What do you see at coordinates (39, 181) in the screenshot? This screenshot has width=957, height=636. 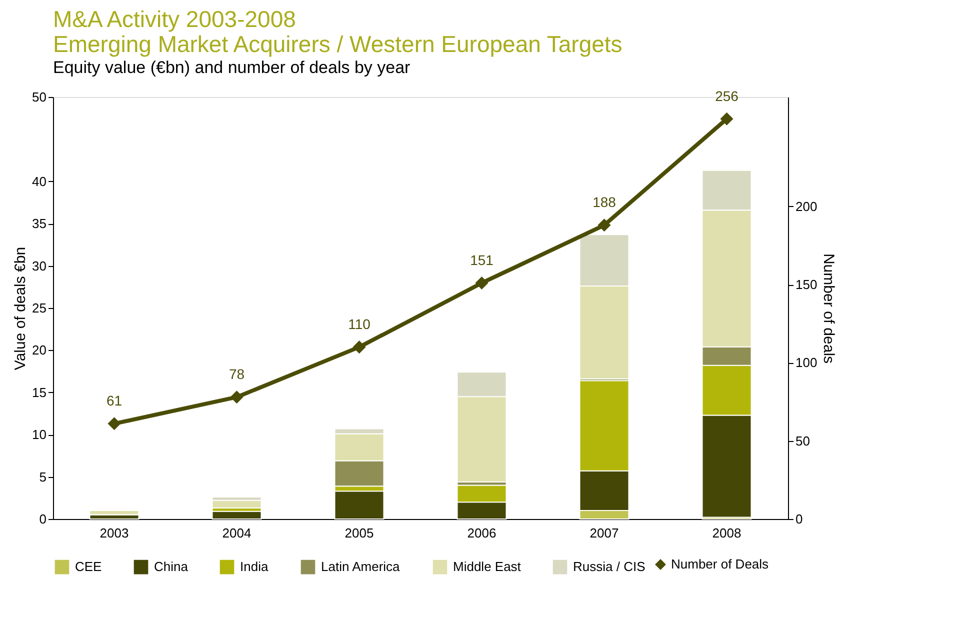 I see `y-tick-label: 40` at bounding box center [39, 181].